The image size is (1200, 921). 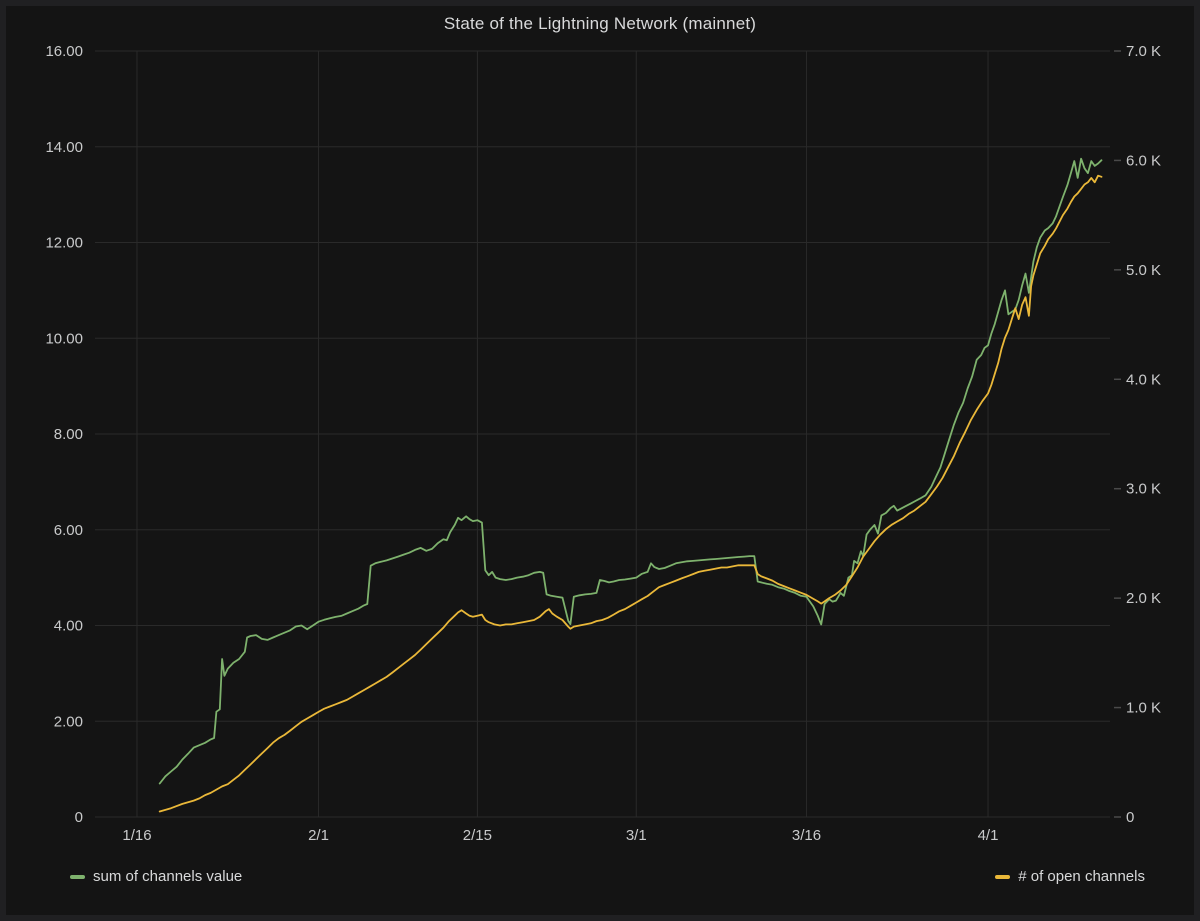 I want to click on y-left-tick-label: 0, so click(x=79, y=817).